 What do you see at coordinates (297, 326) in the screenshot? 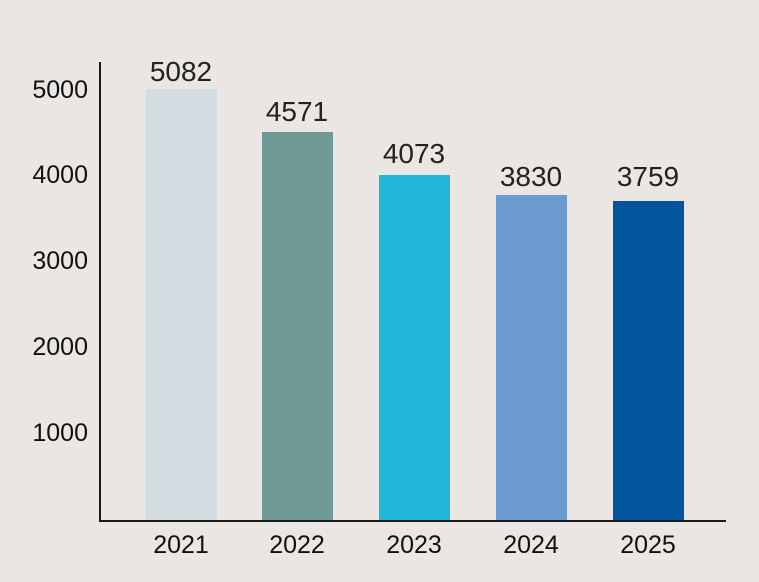
I see `bar-2022` at bounding box center [297, 326].